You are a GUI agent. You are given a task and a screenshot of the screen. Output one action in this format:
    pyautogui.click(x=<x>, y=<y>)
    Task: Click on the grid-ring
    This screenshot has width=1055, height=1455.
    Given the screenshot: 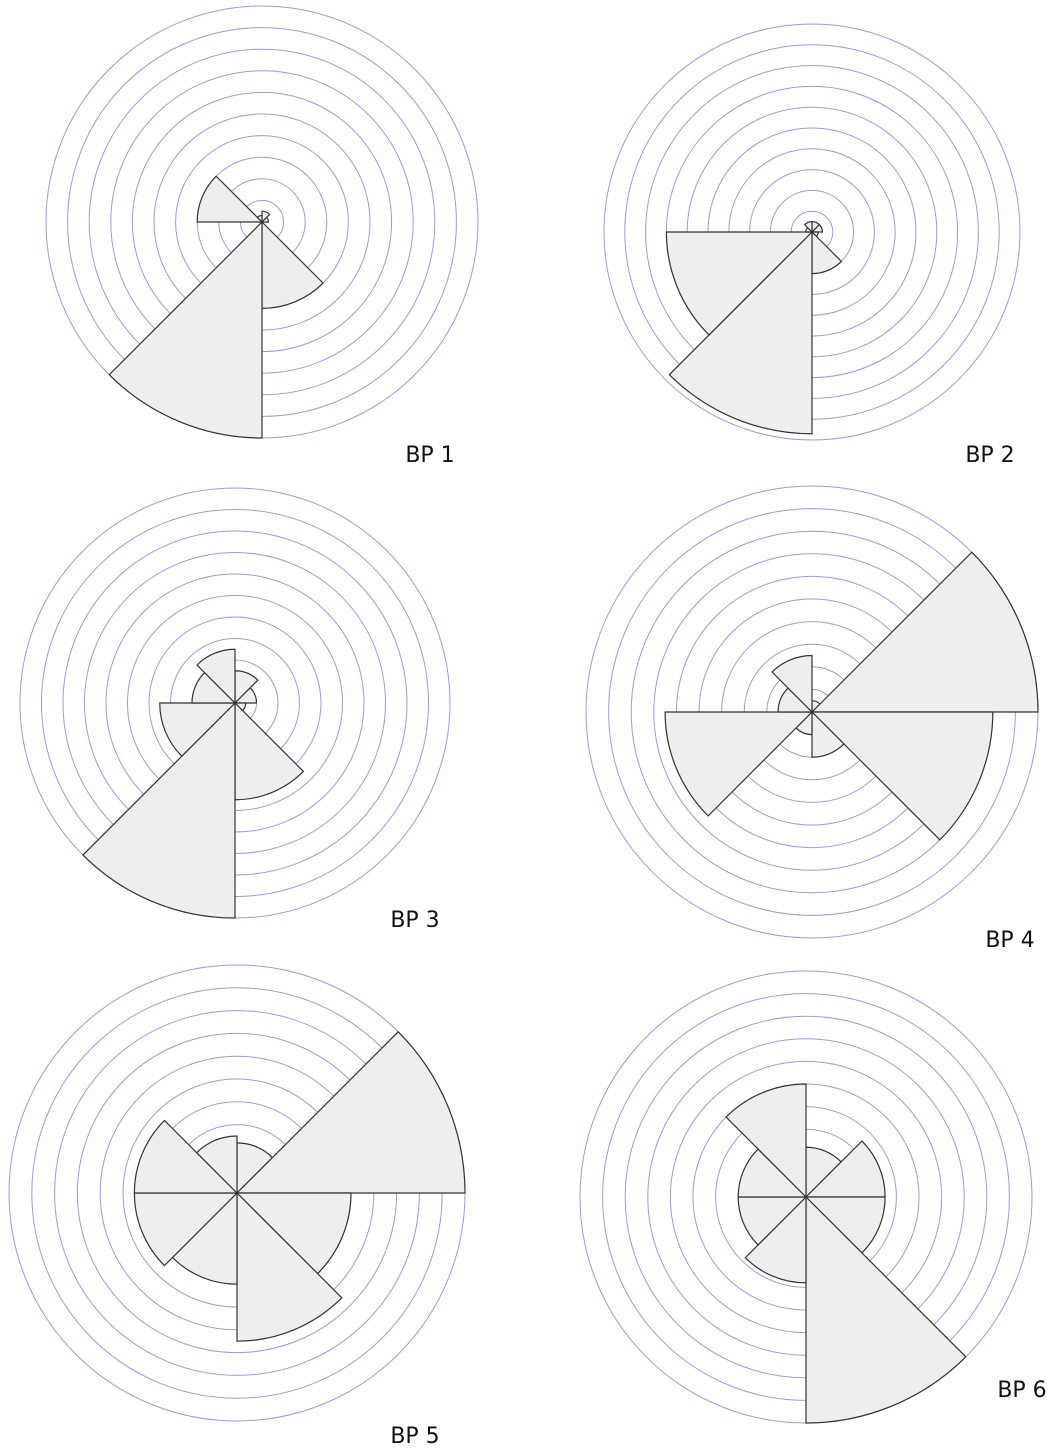 What is the action you would take?
    pyautogui.click(x=812, y=232)
    